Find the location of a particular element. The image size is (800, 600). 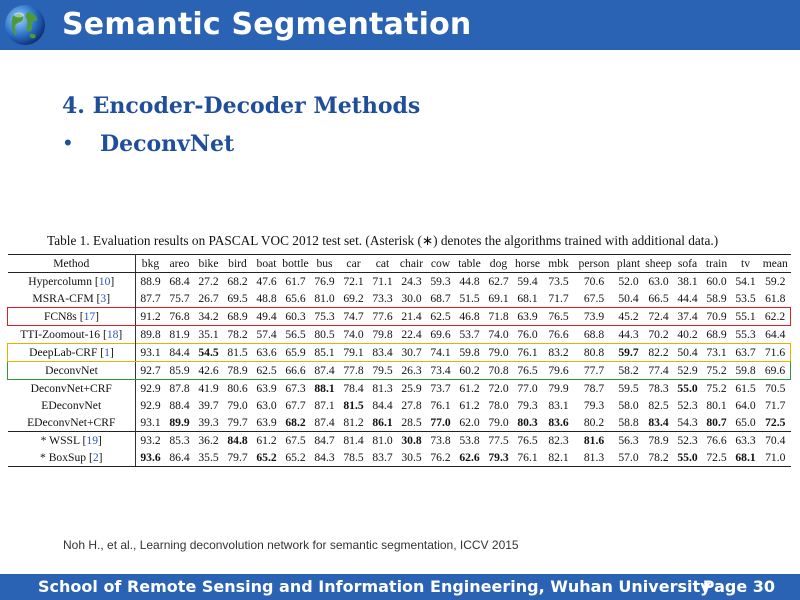

column-header: bus is located at coordinates (324, 263).